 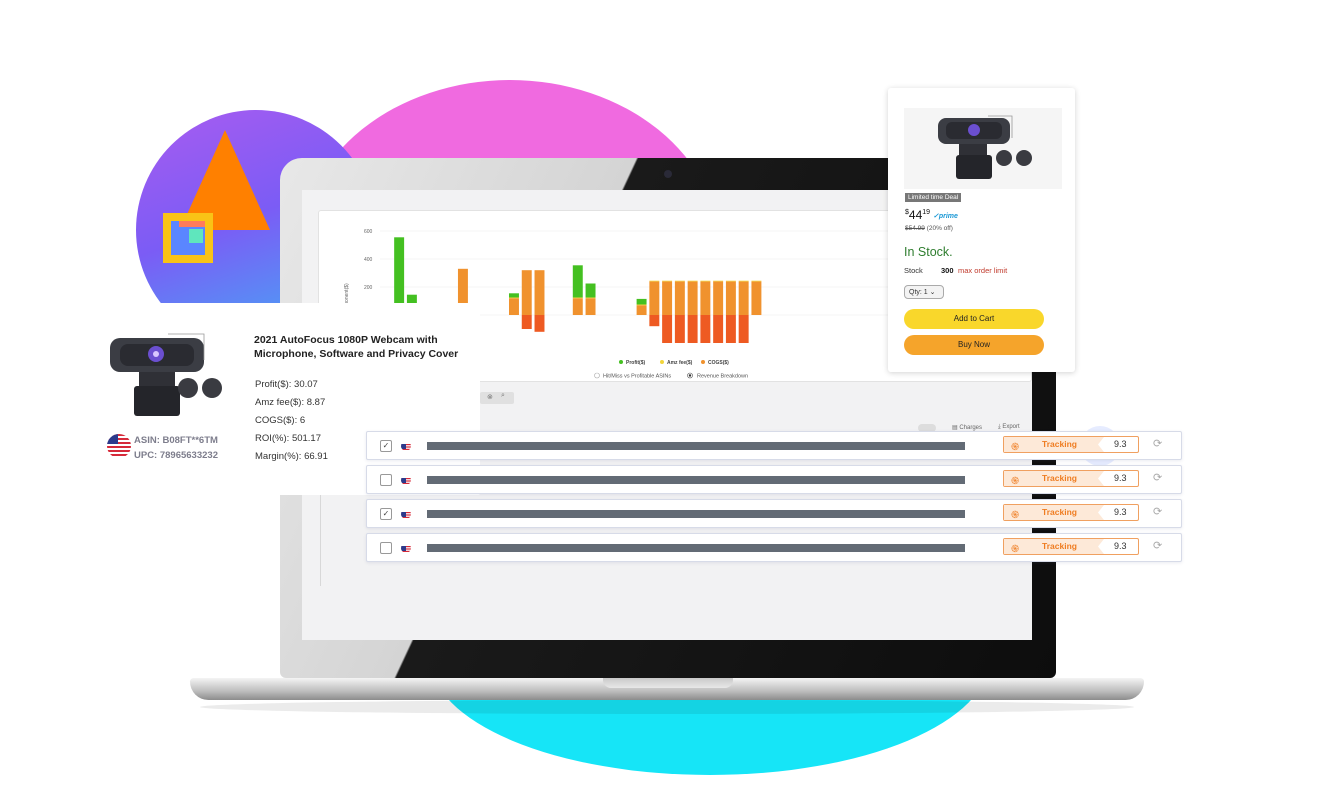 I want to click on divider, so click(x=320, y=538).